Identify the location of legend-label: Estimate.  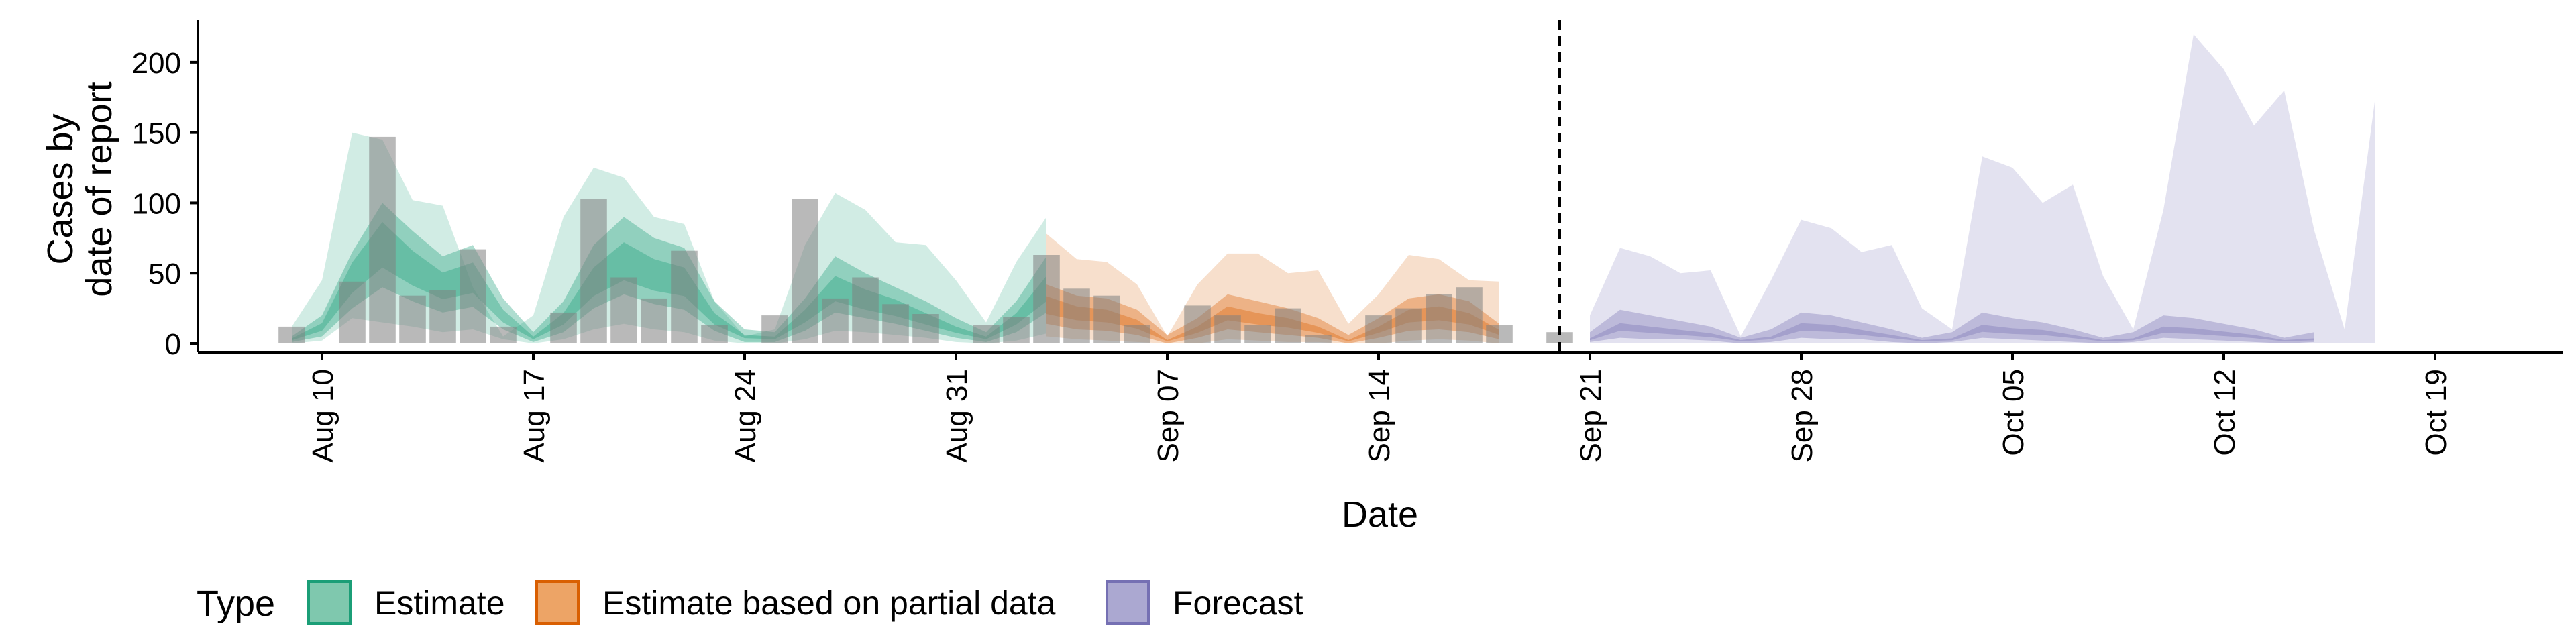
(439, 603).